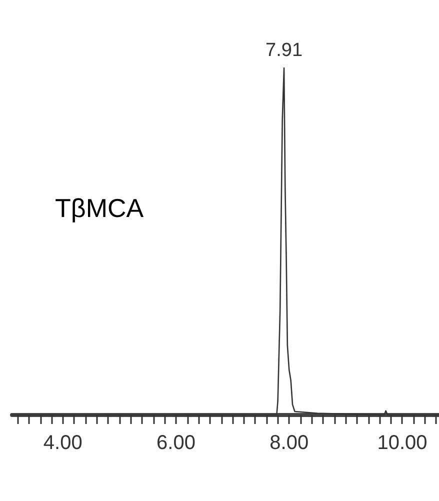  Describe the element at coordinates (99, 208) in the screenshot. I see `annotation: TβMCA` at that location.